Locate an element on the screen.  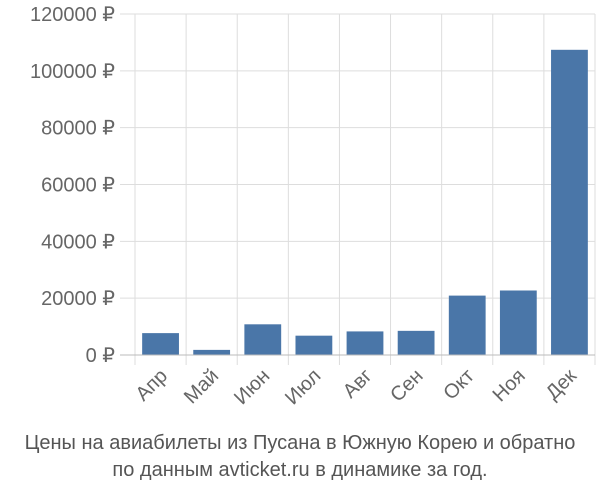
x-tick-label: Июн is located at coordinates (252, 387).